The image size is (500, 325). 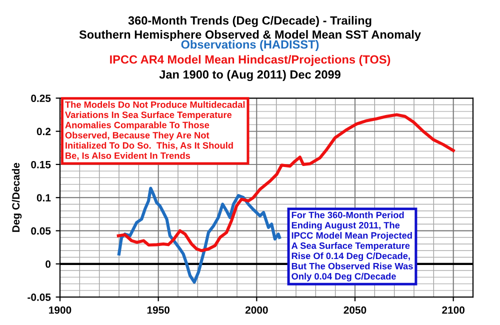 What do you see at coordinates (256, 310) in the screenshot?
I see `x-tick-label: 2000` at bounding box center [256, 310].